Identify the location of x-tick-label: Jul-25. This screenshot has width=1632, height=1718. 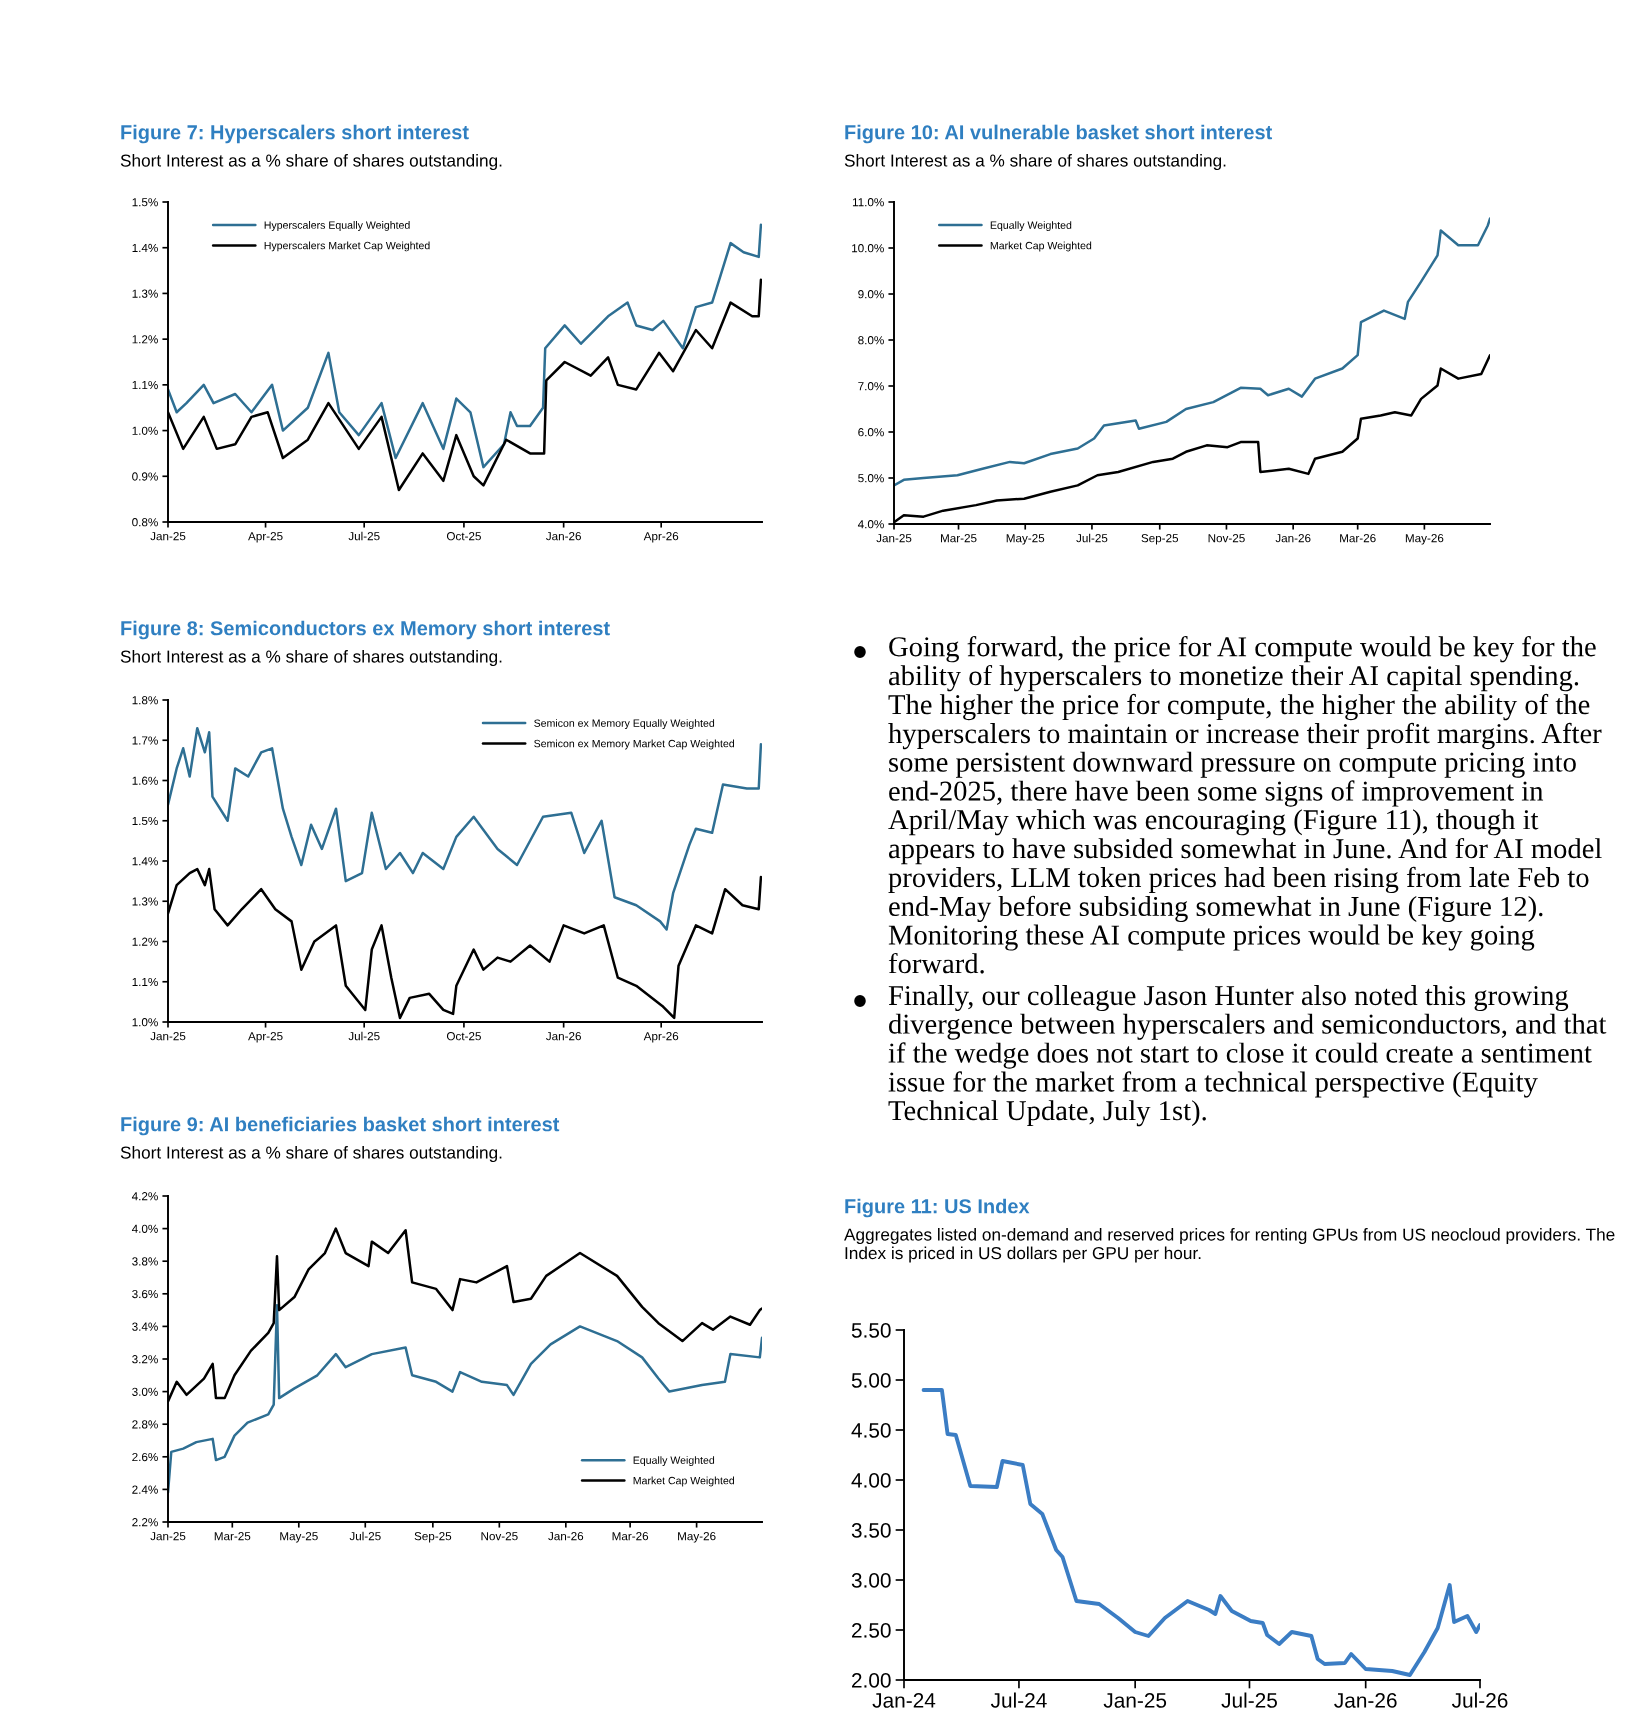
(1249, 1700).